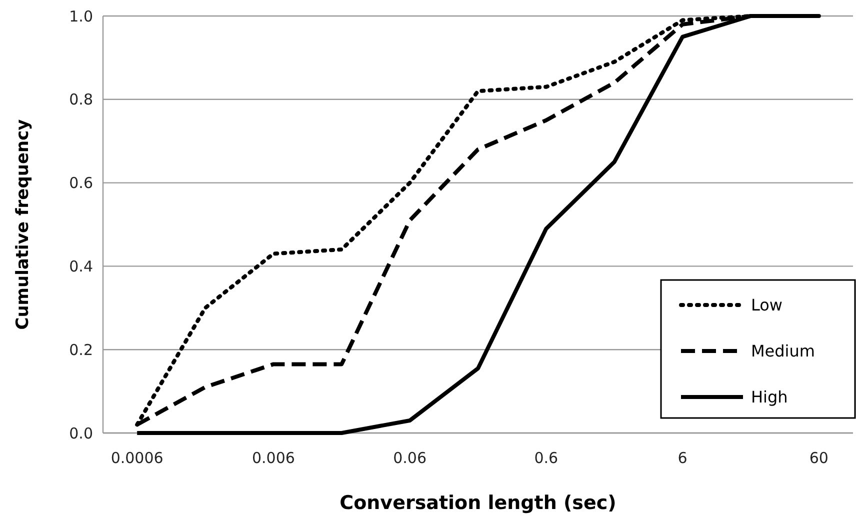 Image resolution: width=856 pixels, height=524 pixels. I want to click on y-tick-label: 0.0, so click(81, 433).